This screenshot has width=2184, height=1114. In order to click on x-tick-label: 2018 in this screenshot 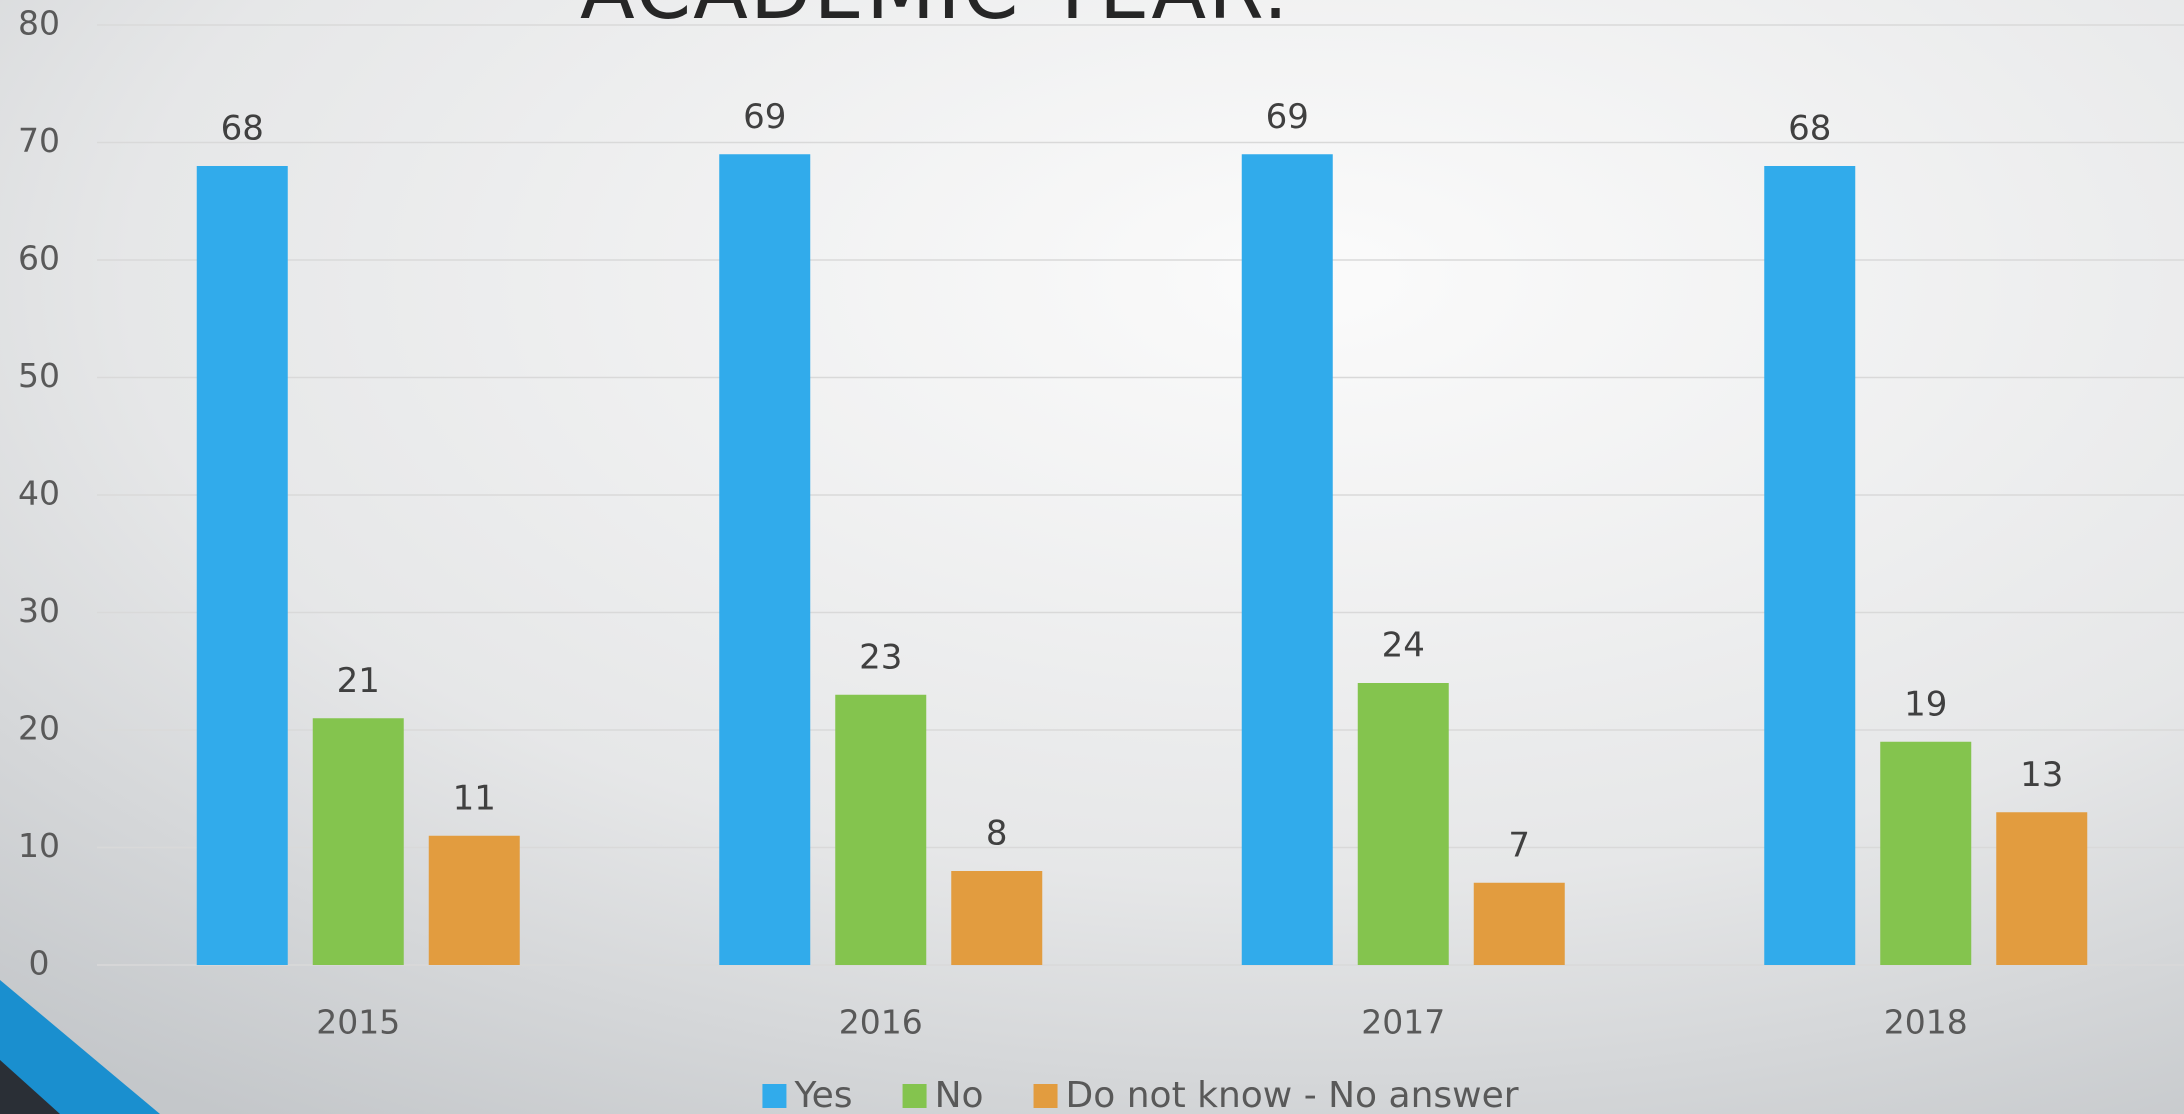, I will do `click(1926, 1022)`.